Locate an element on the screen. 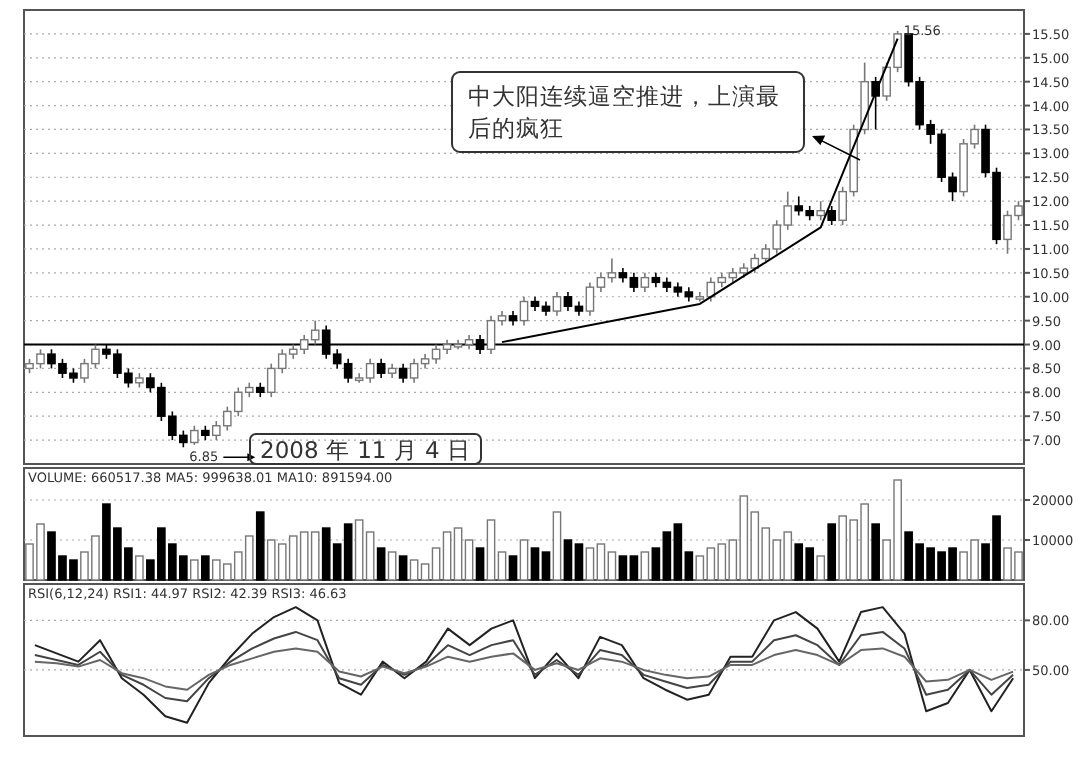  annotation: 2008 年 11 月 4 日 is located at coordinates (365, 450).